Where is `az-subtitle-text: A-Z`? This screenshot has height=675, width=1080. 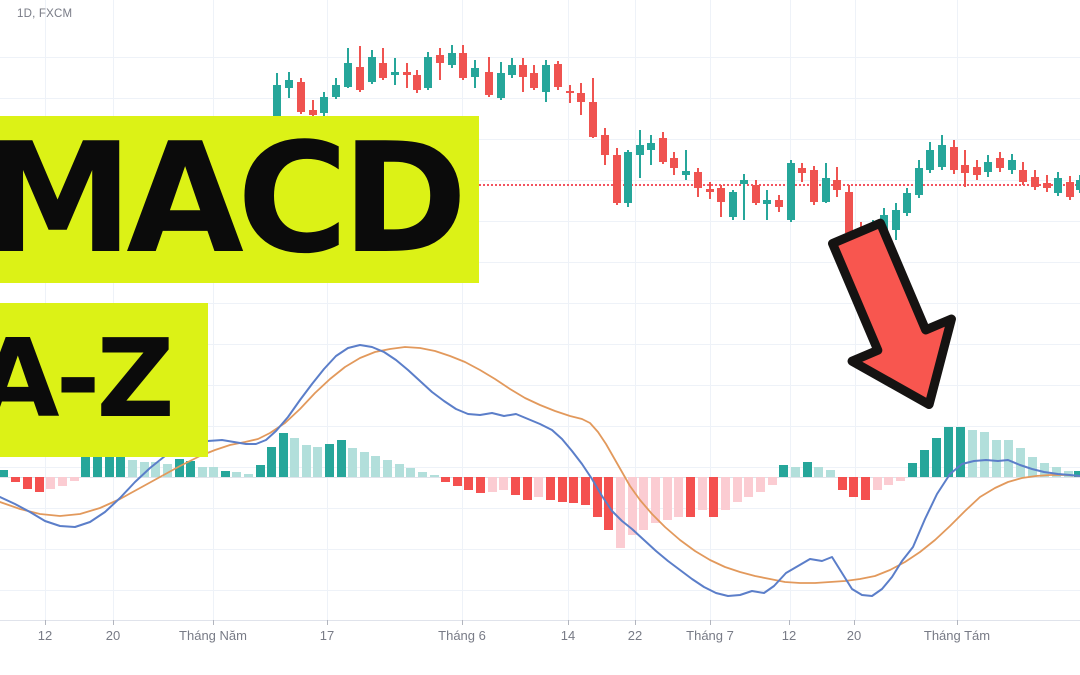 az-subtitle-text: A-Z is located at coordinates (87, 380).